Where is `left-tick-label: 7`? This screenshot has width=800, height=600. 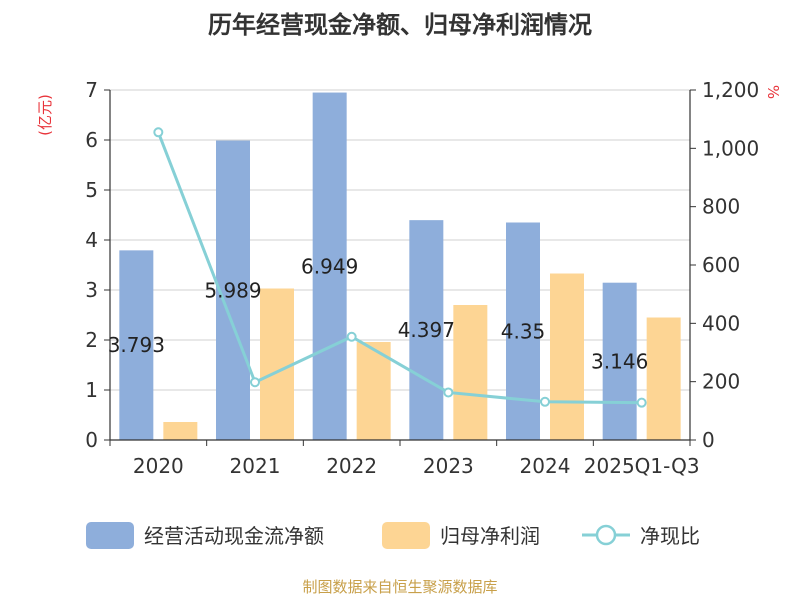 left-tick-label: 7 is located at coordinates (91, 90).